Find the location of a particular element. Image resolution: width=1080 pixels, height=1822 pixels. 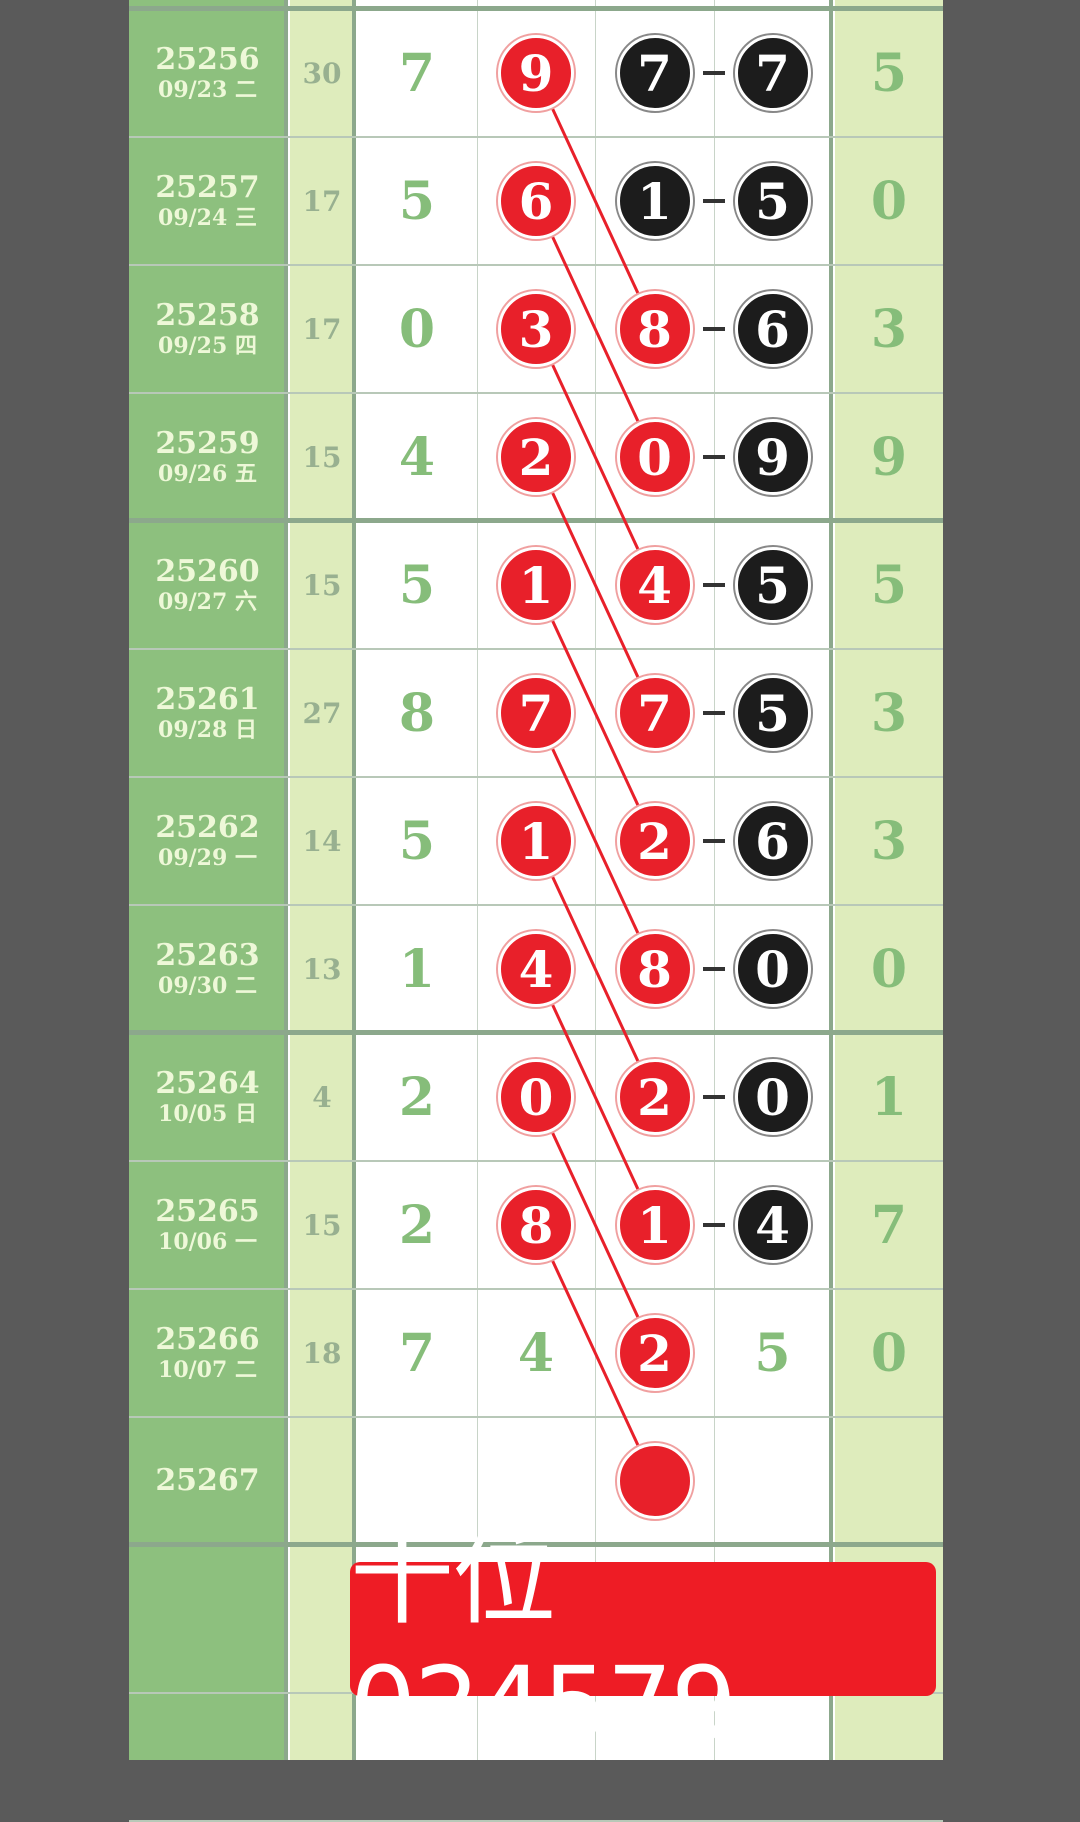

red-ball: 9 is located at coordinates (536, 73).